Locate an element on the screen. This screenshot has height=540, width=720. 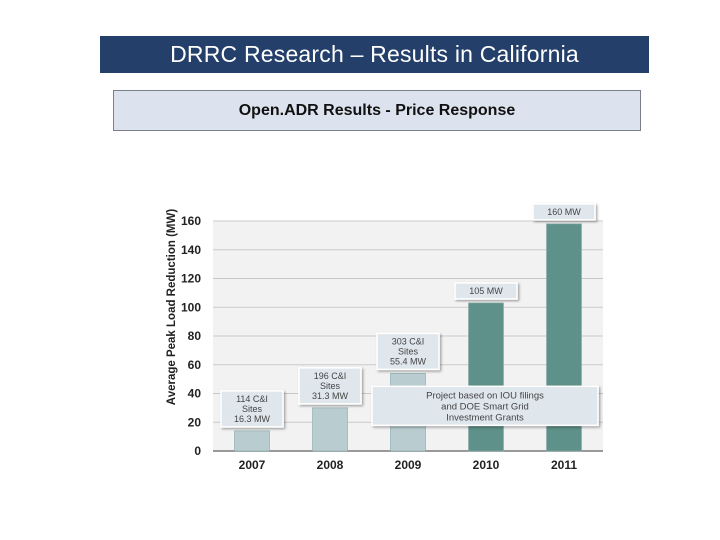
y-tick-label: 80 is located at coordinates (195, 336).